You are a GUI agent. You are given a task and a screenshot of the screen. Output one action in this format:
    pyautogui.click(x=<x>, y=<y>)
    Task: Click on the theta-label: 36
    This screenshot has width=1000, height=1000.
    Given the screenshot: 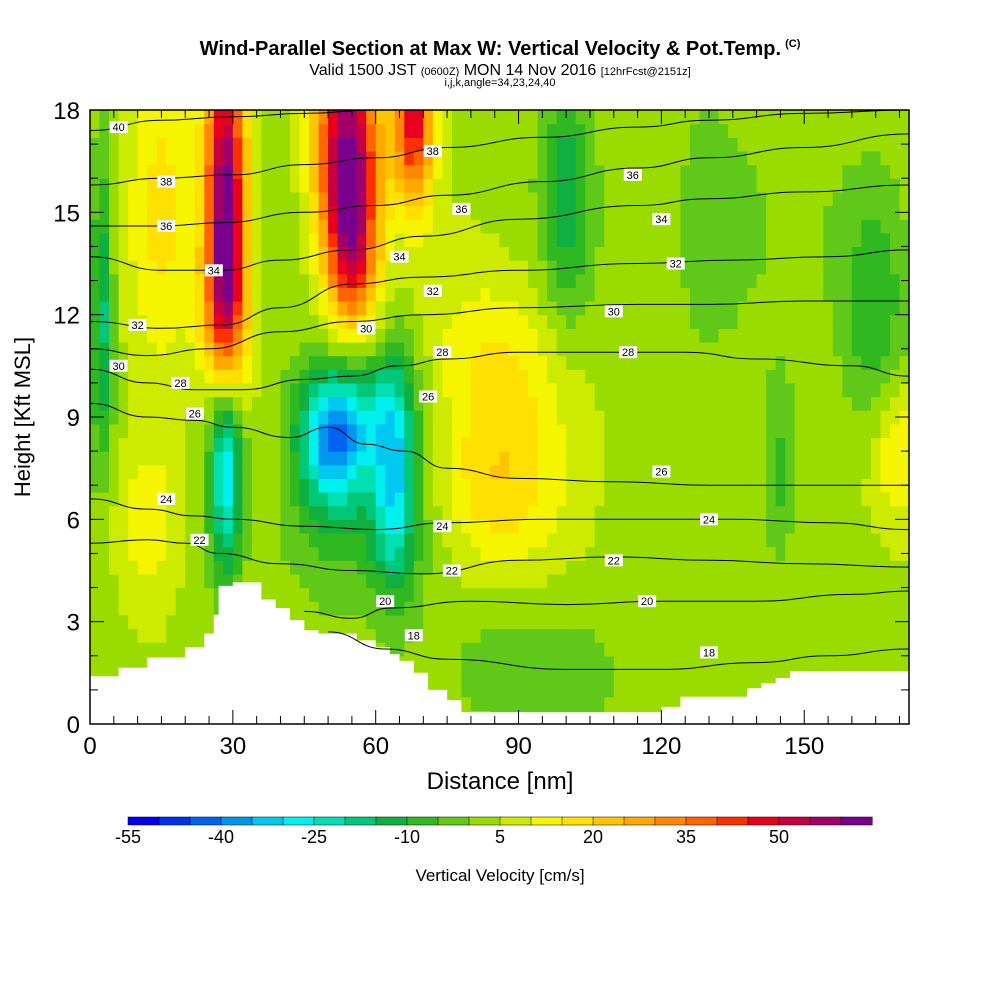 What is the action you would take?
    pyautogui.click(x=461, y=210)
    